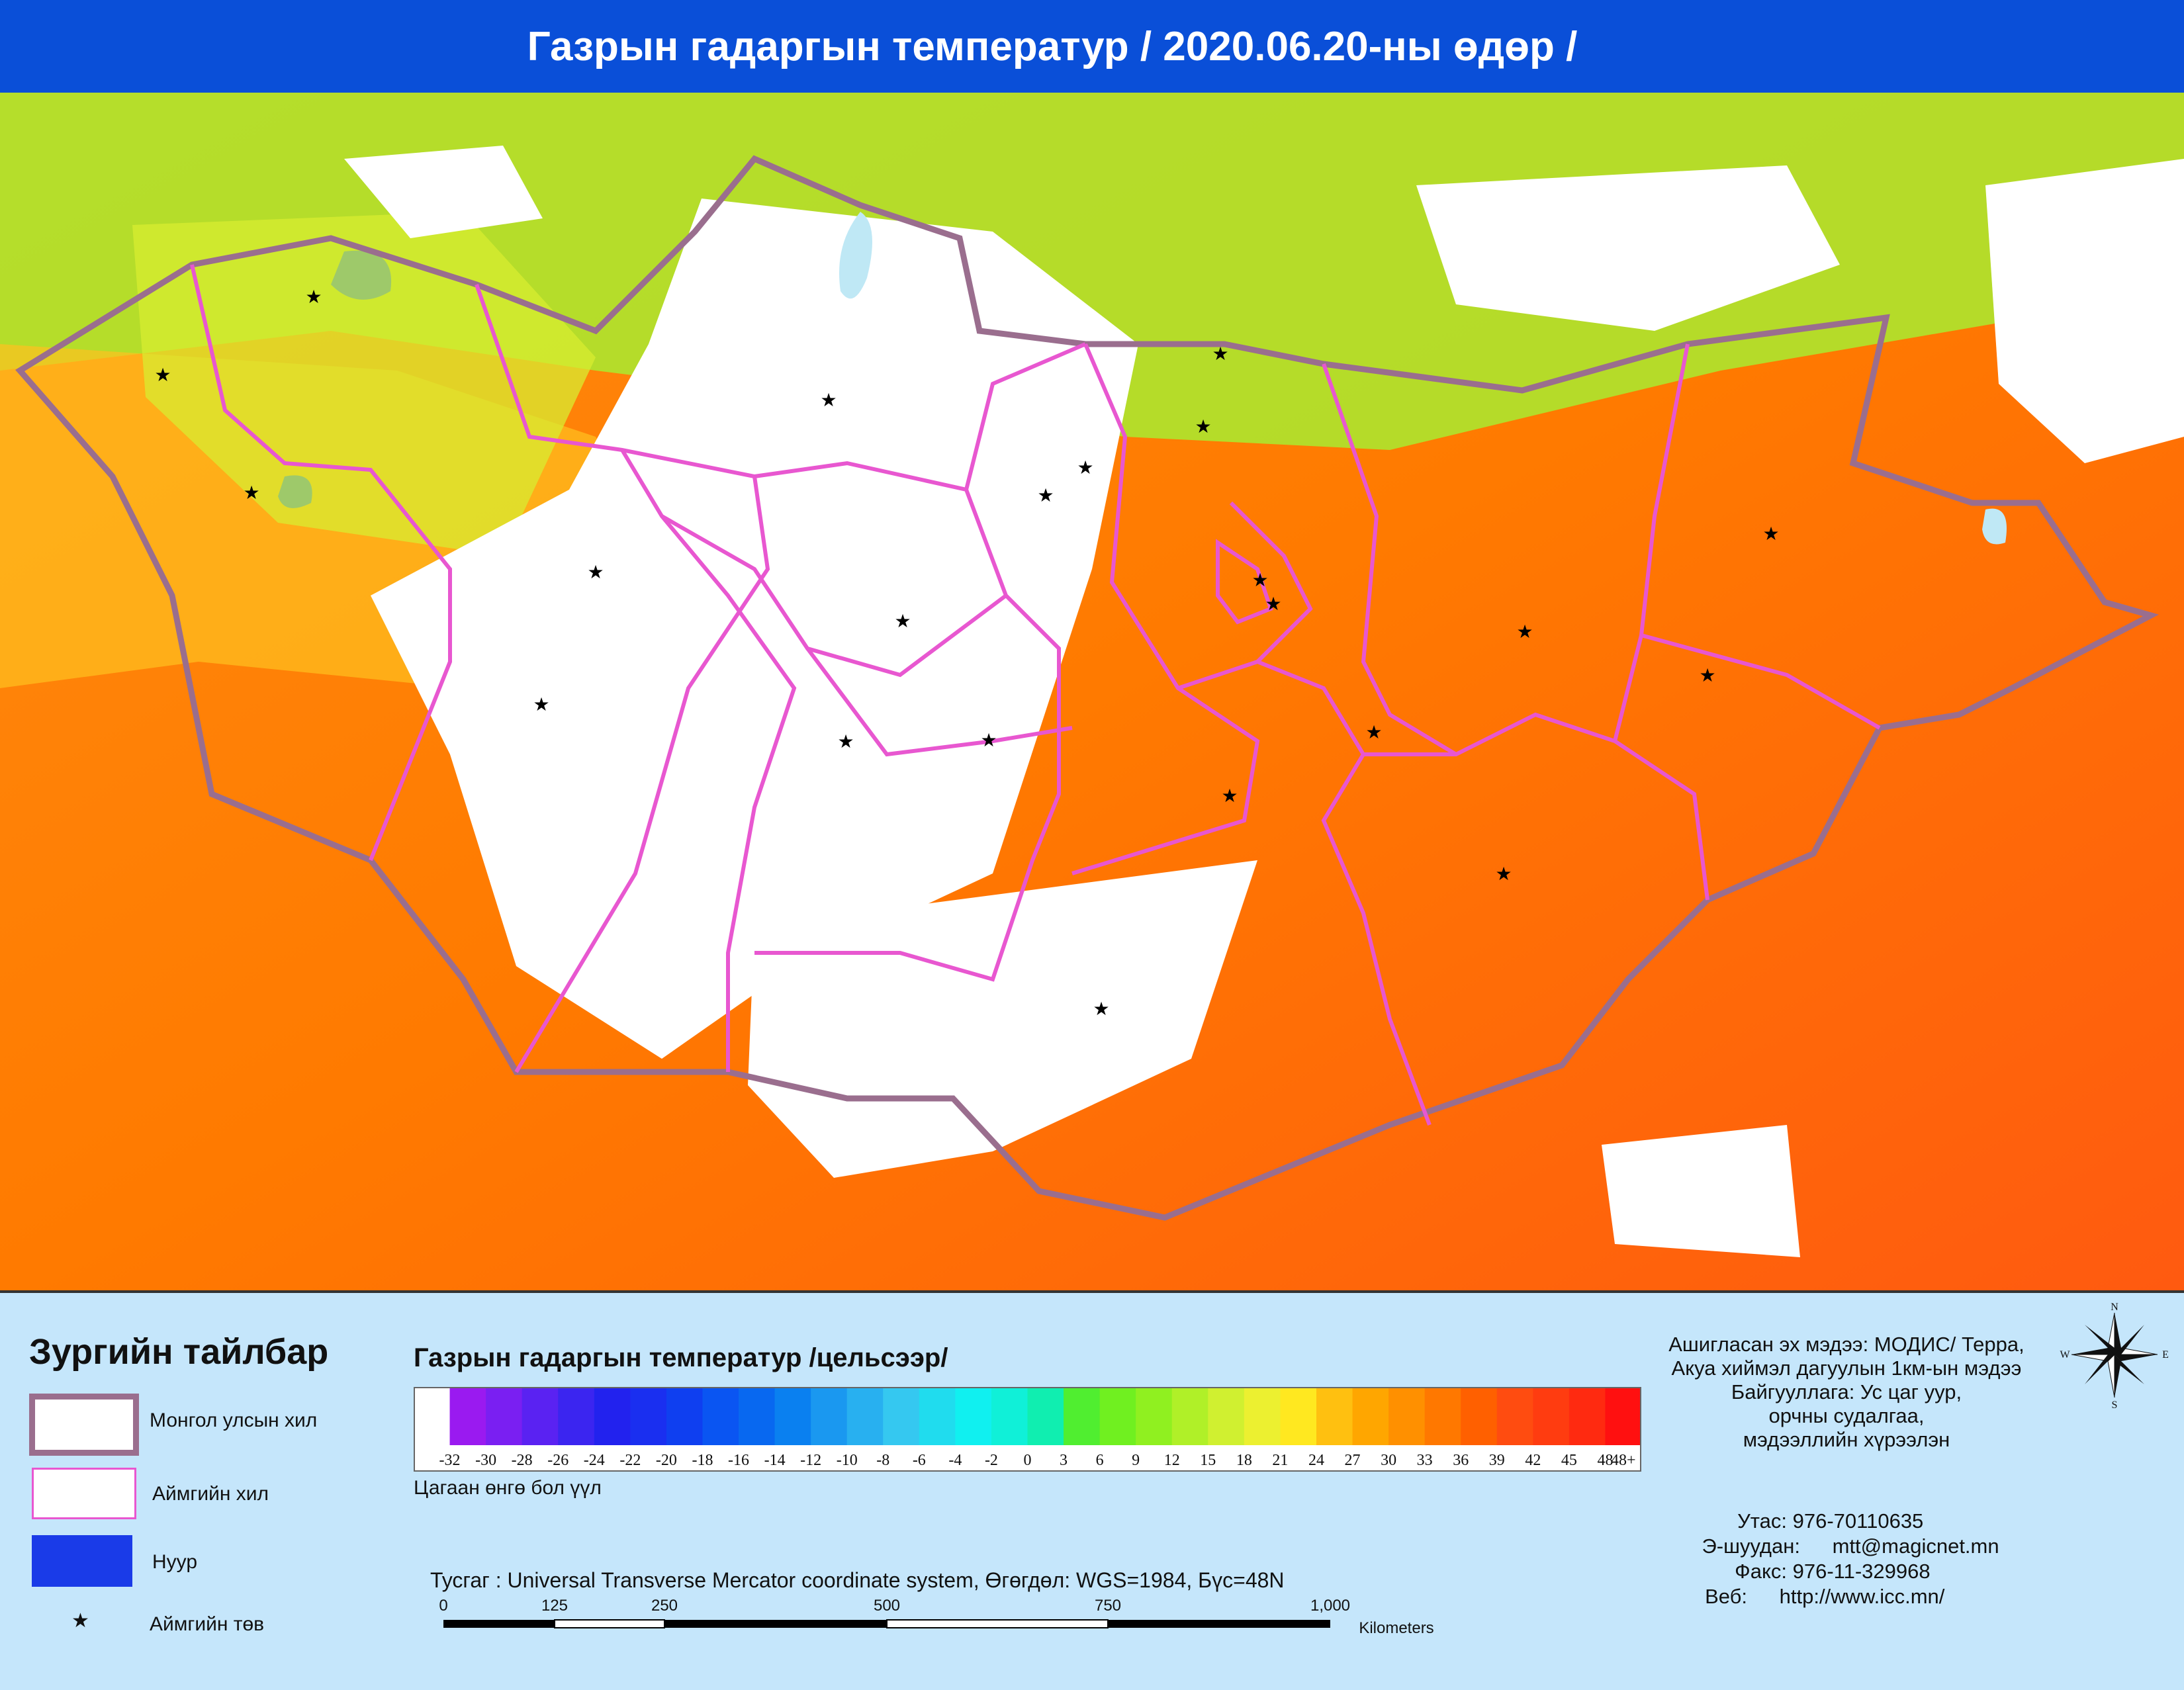 Image resolution: width=2184 pixels, height=1690 pixels. What do you see at coordinates (702, 1460) in the screenshot?
I see `colorbar-tick-label: -18` at bounding box center [702, 1460].